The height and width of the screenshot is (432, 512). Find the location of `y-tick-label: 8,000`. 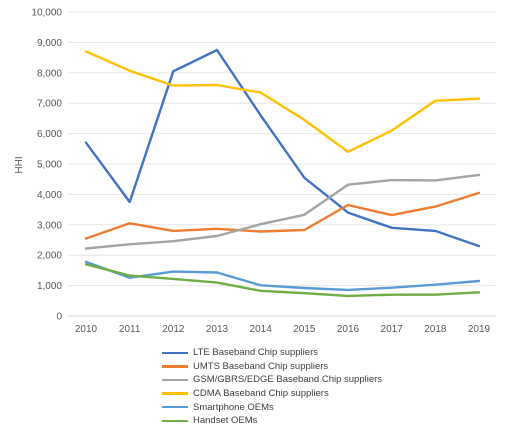

y-tick-label: 8,000 is located at coordinates (49, 73).